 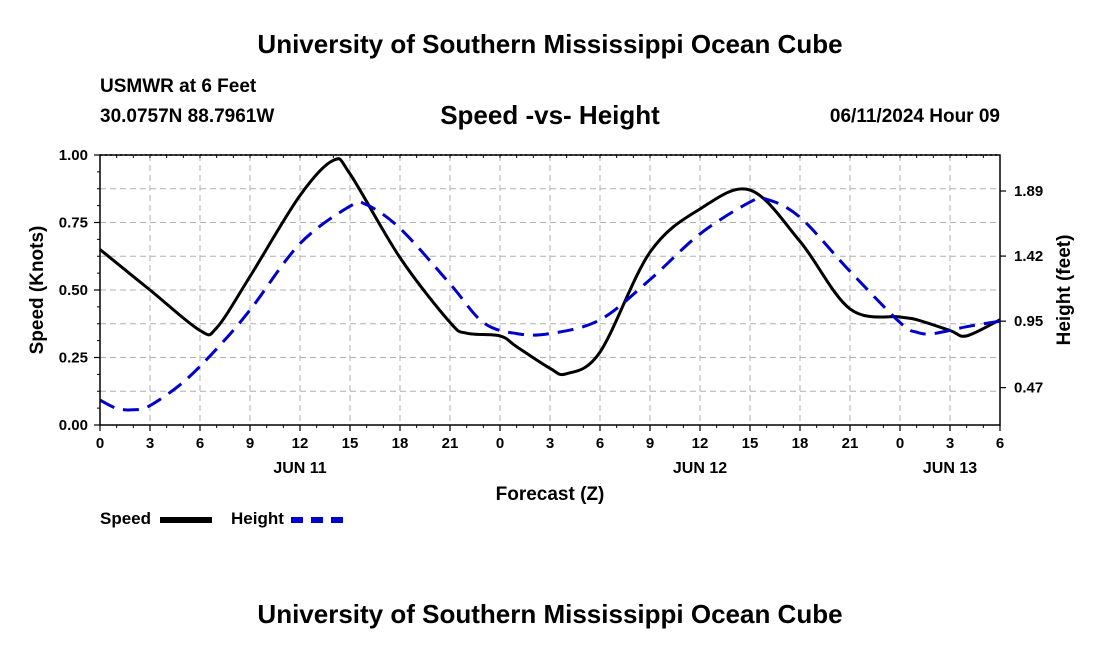 What do you see at coordinates (73, 223) in the screenshot?
I see `y-tick-label: 0.75` at bounding box center [73, 223].